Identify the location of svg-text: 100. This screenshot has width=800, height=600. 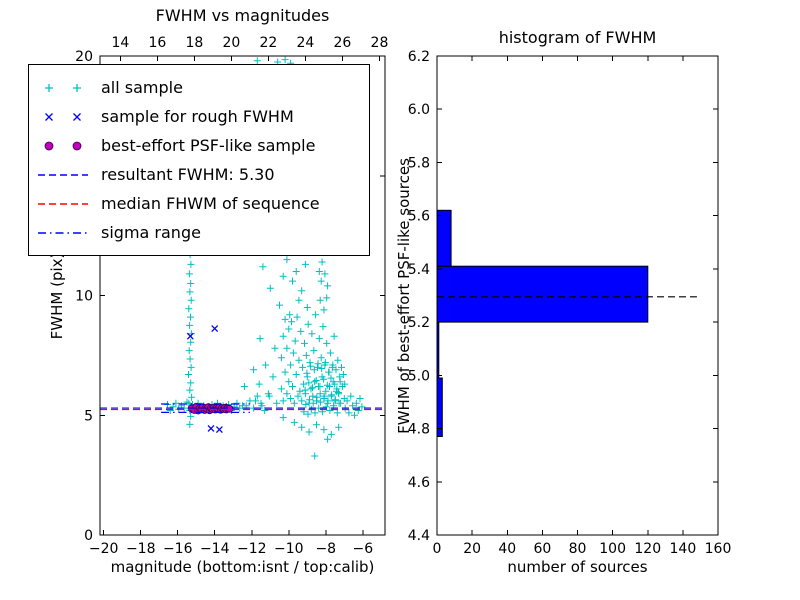
(612, 549).